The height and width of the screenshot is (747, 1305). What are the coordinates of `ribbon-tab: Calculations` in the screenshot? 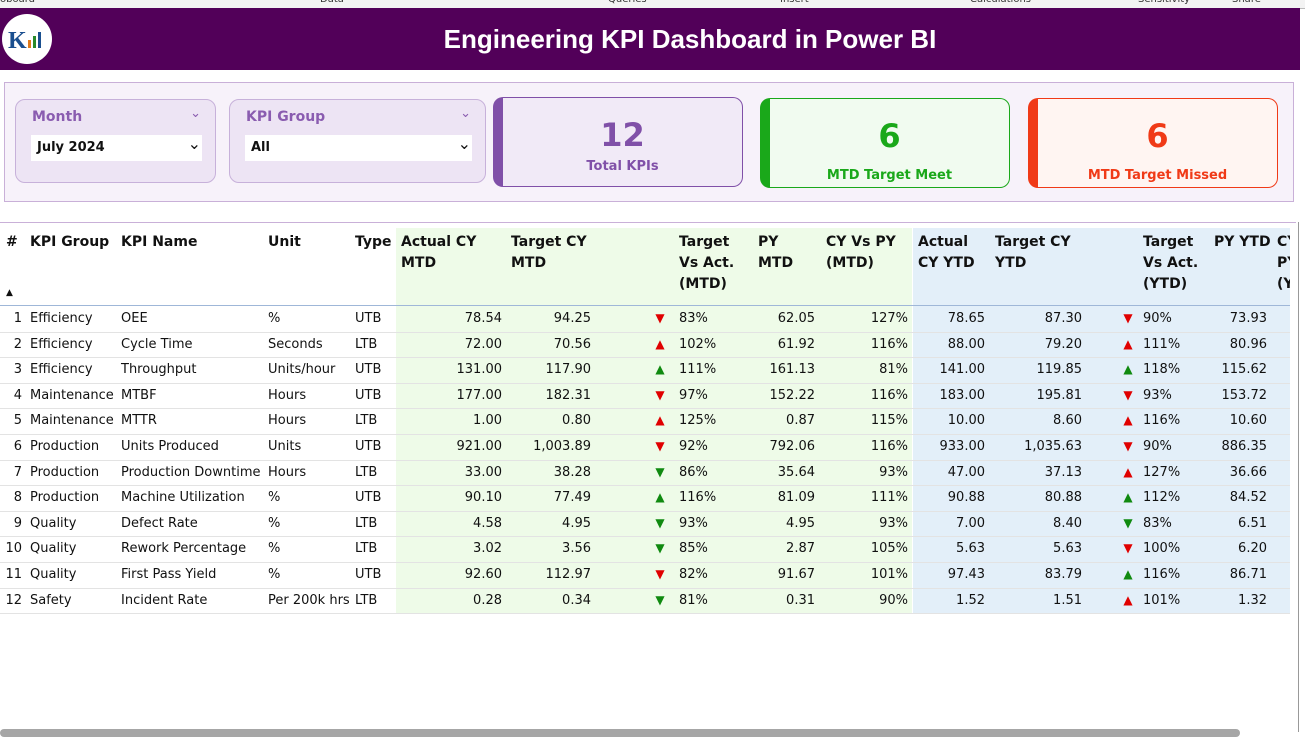 It's located at (1000, 2).